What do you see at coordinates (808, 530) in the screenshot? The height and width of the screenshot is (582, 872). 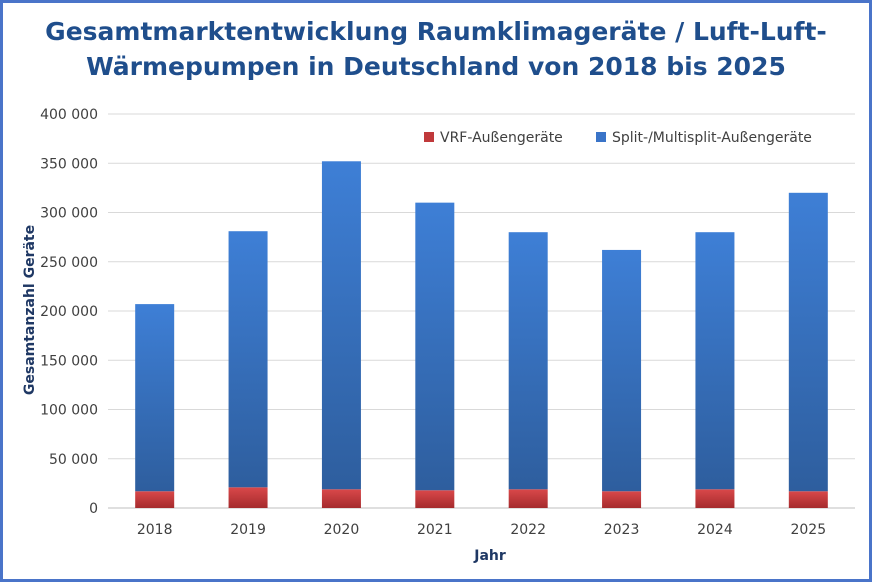 I see `x-tick-label: 2025` at bounding box center [808, 530].